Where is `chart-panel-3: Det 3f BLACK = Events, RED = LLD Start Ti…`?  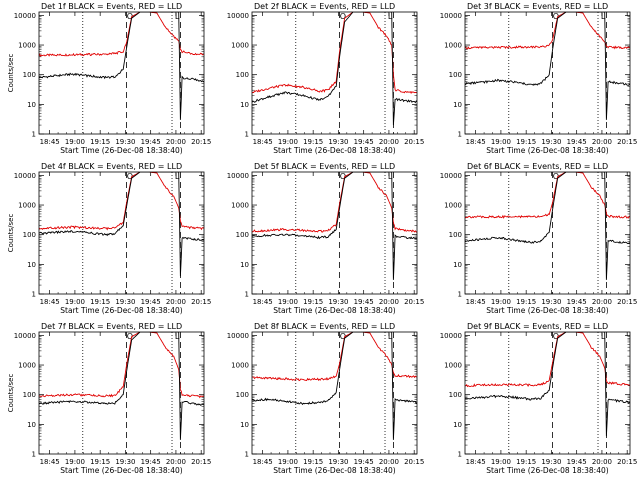 chart-panel-3: Det 3f BLACK = Events, RED = LLD Start Ti… is located at coordinates (539, 78).